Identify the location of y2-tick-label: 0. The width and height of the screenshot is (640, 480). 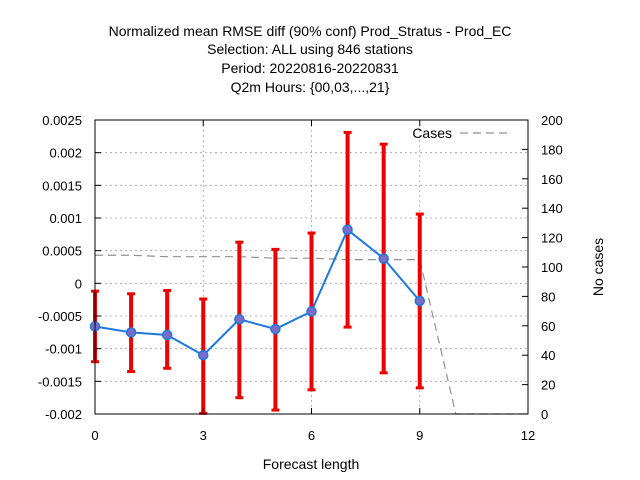
(544, 414).